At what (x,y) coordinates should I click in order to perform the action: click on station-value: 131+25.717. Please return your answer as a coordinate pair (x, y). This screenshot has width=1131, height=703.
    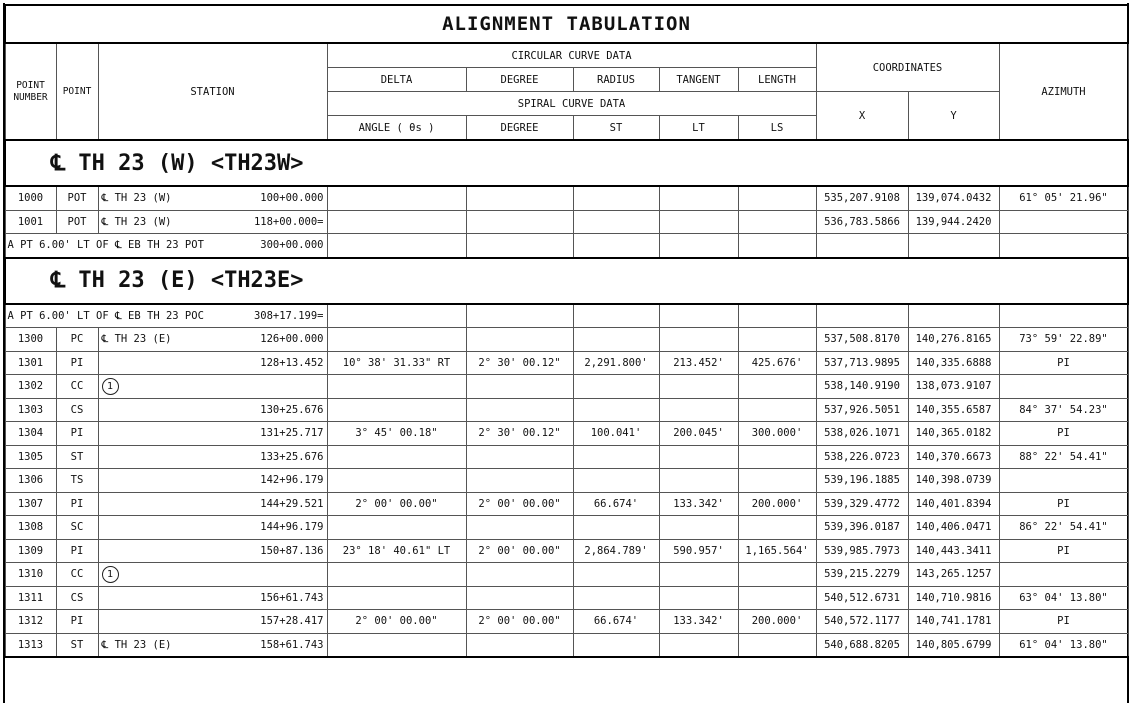
    Looking at the image, I should click on (292, 433).